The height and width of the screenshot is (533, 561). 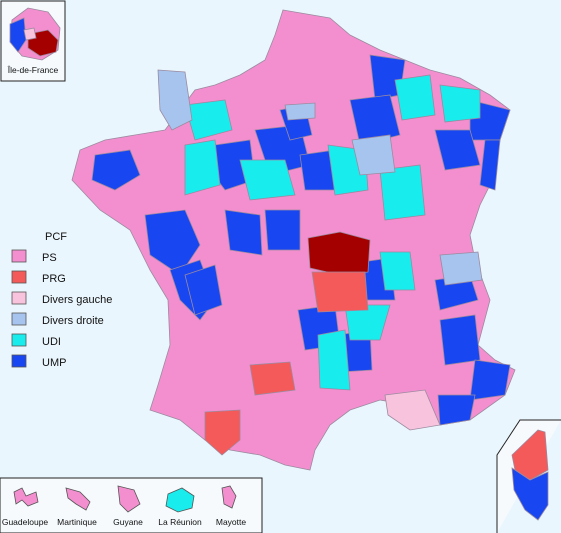 I want to click on department-cantal, so click(x=367, y=322).